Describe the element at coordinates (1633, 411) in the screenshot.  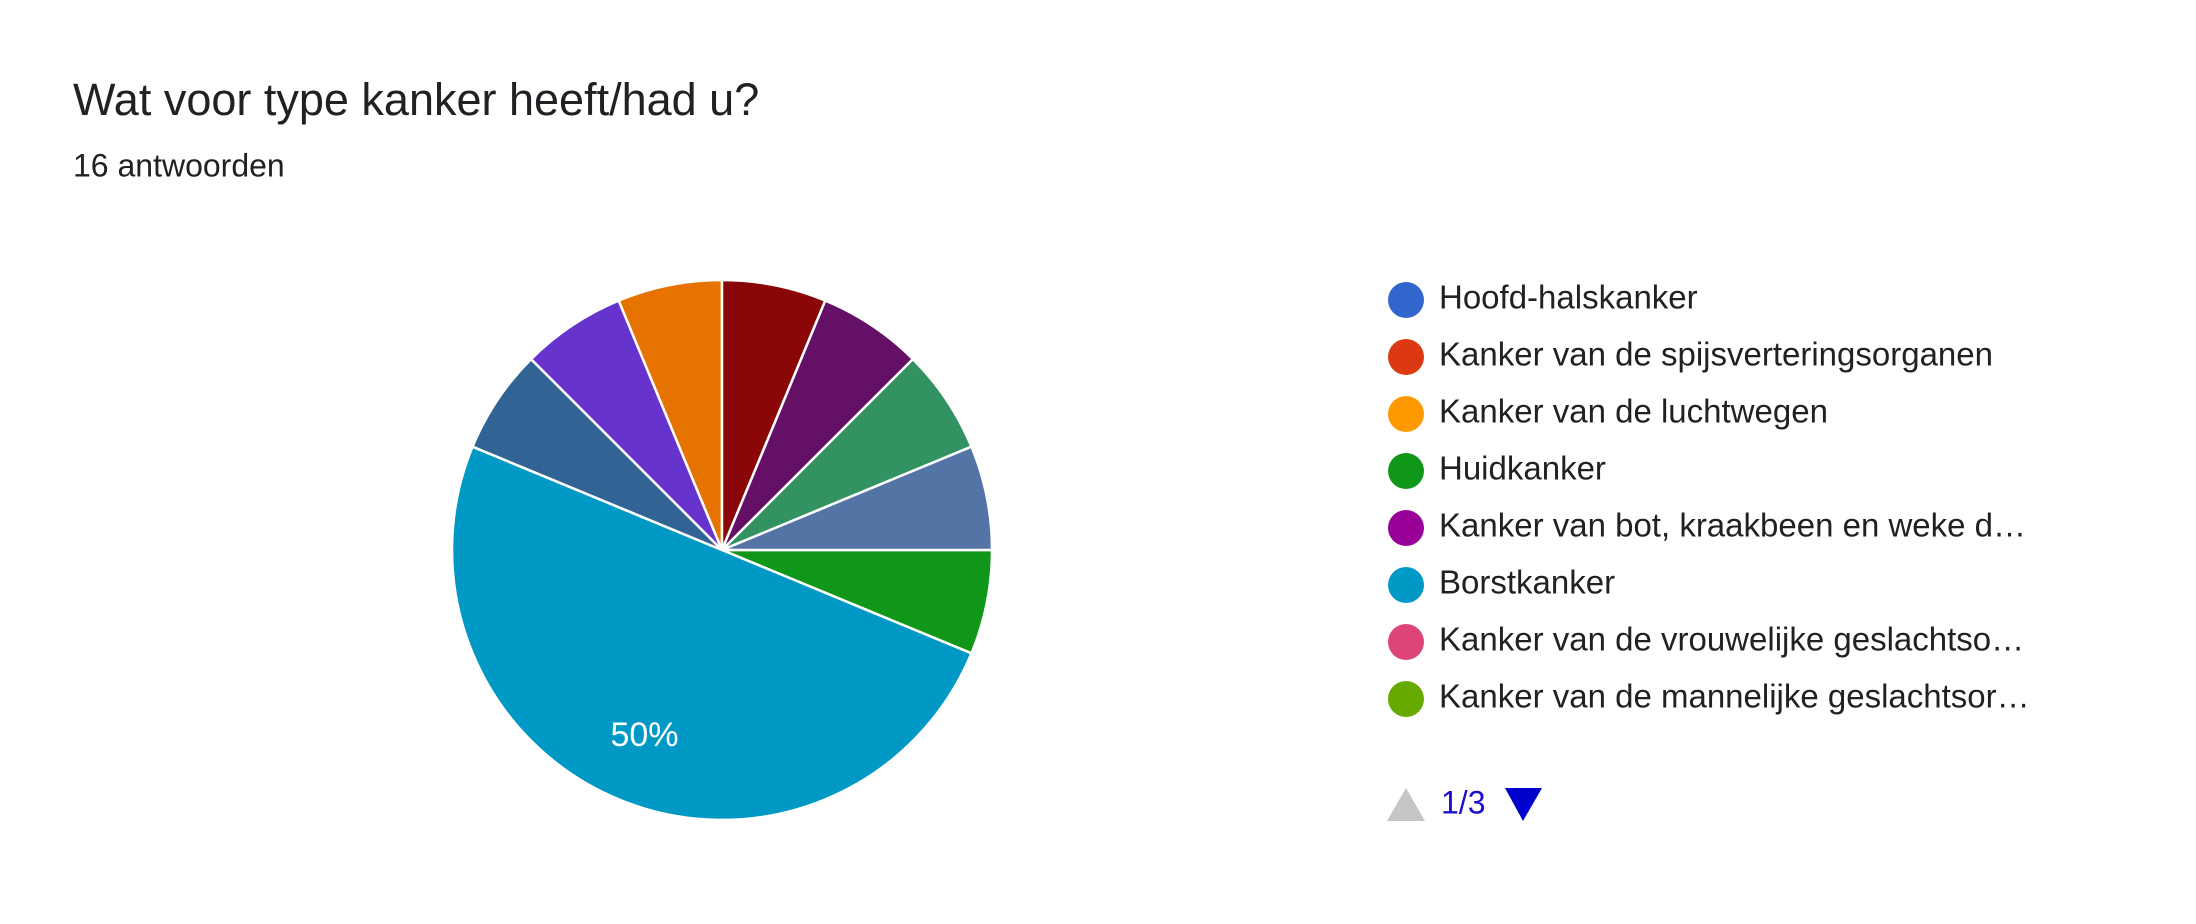
I see `legend-label: Kanker van de luchtwegen` at that location.